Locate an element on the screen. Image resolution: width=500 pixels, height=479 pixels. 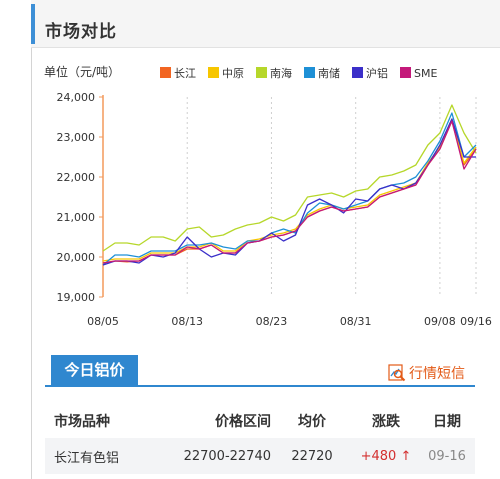
header-range: 价格区间 is located at coordinates (243, 422).